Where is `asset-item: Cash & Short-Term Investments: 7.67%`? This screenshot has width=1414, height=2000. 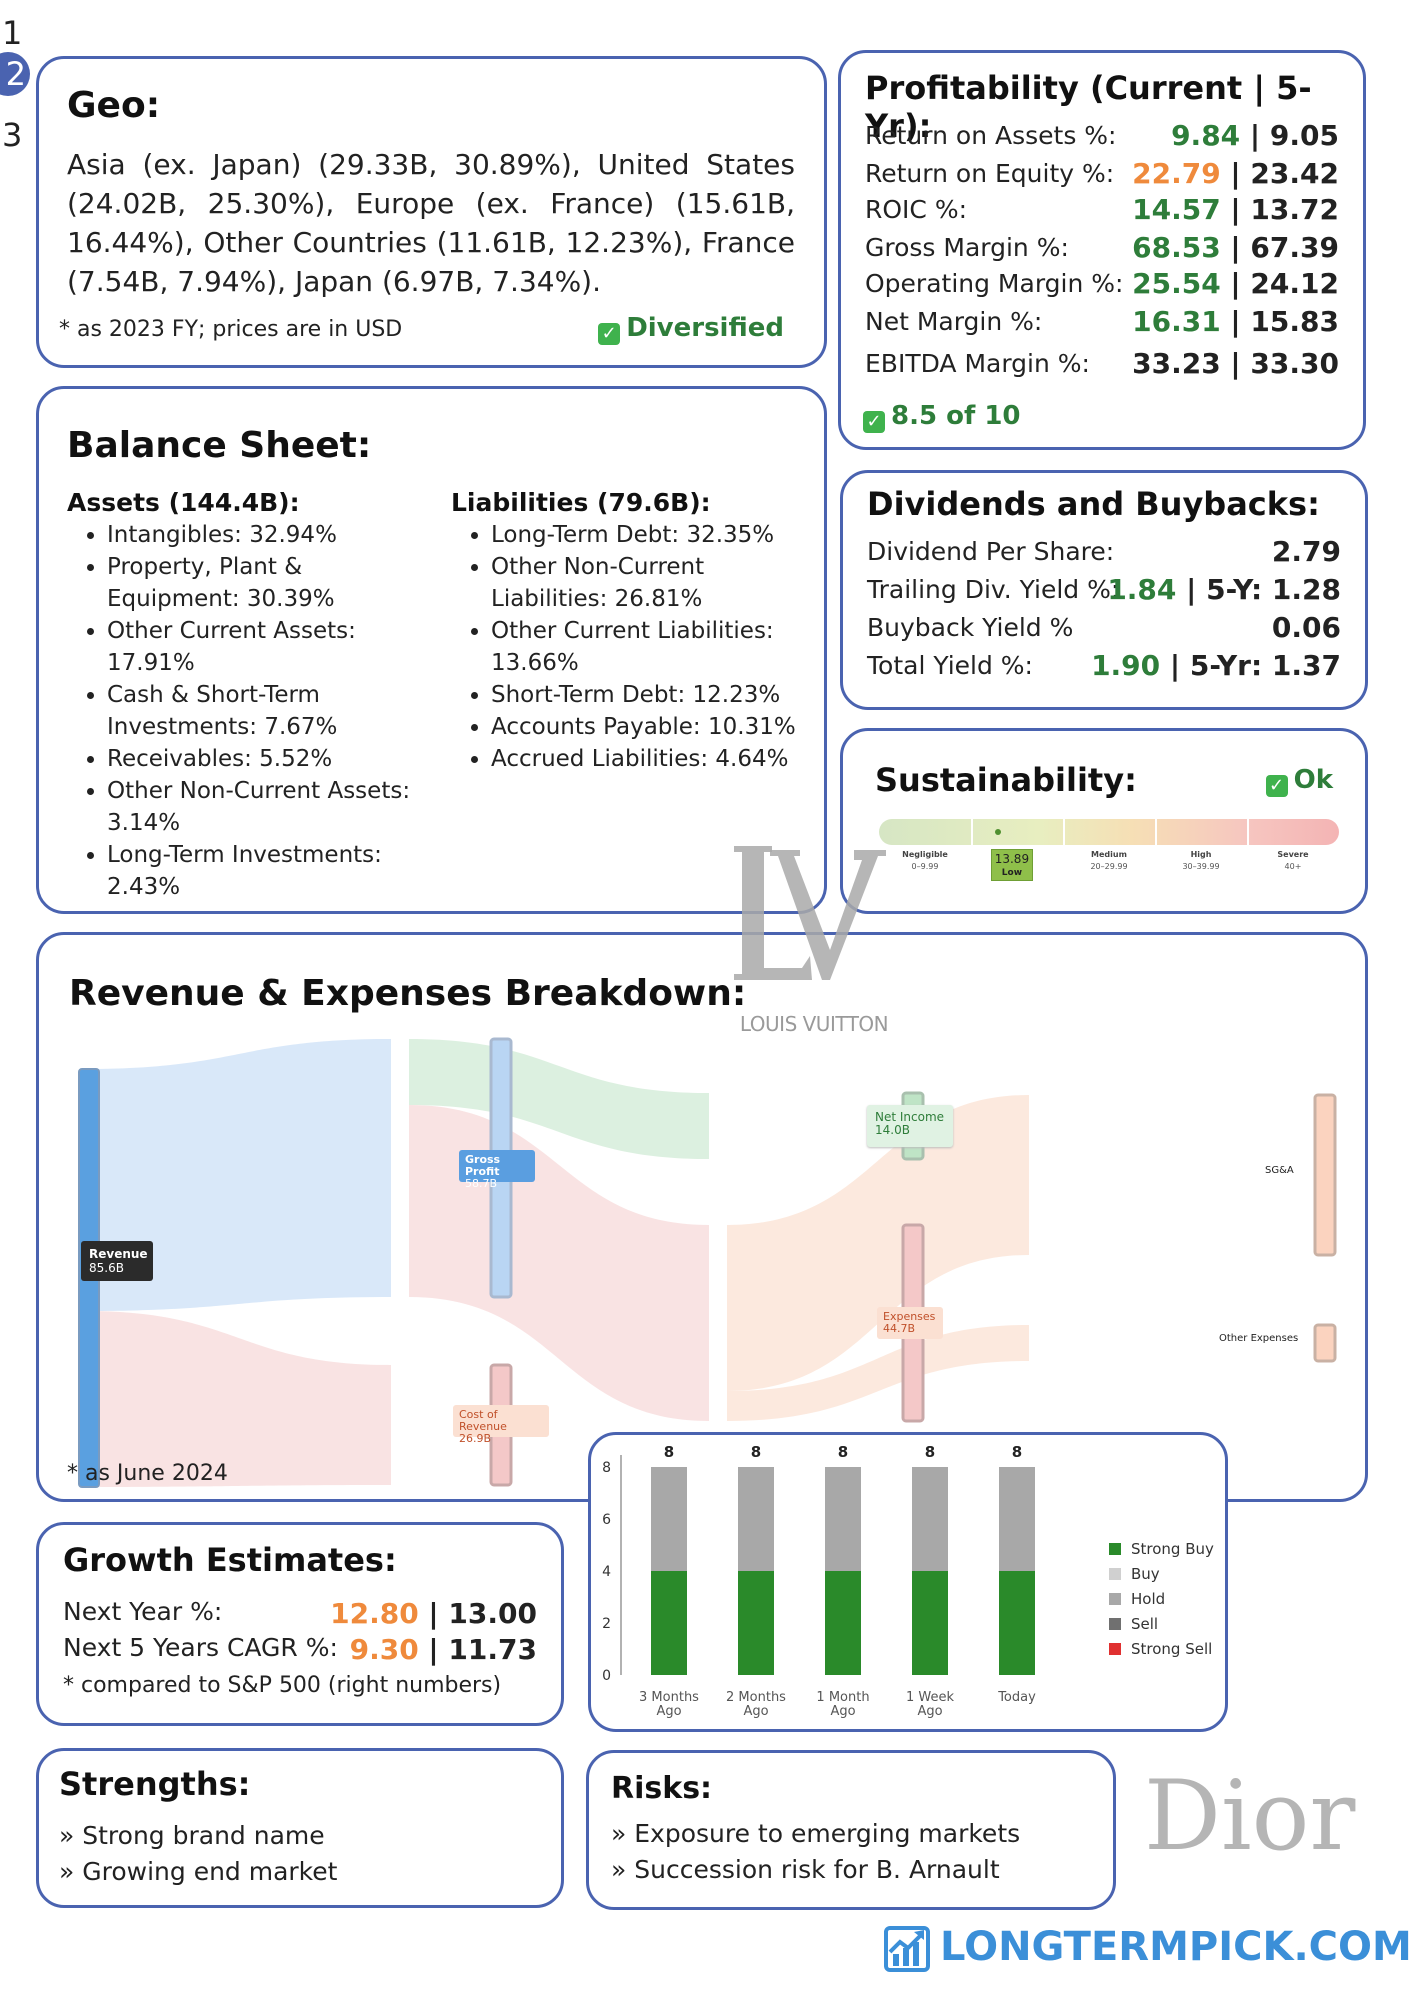
asset-item: Cash & Short-Term Investments: 7.67% is located at coordinates (272, 711).